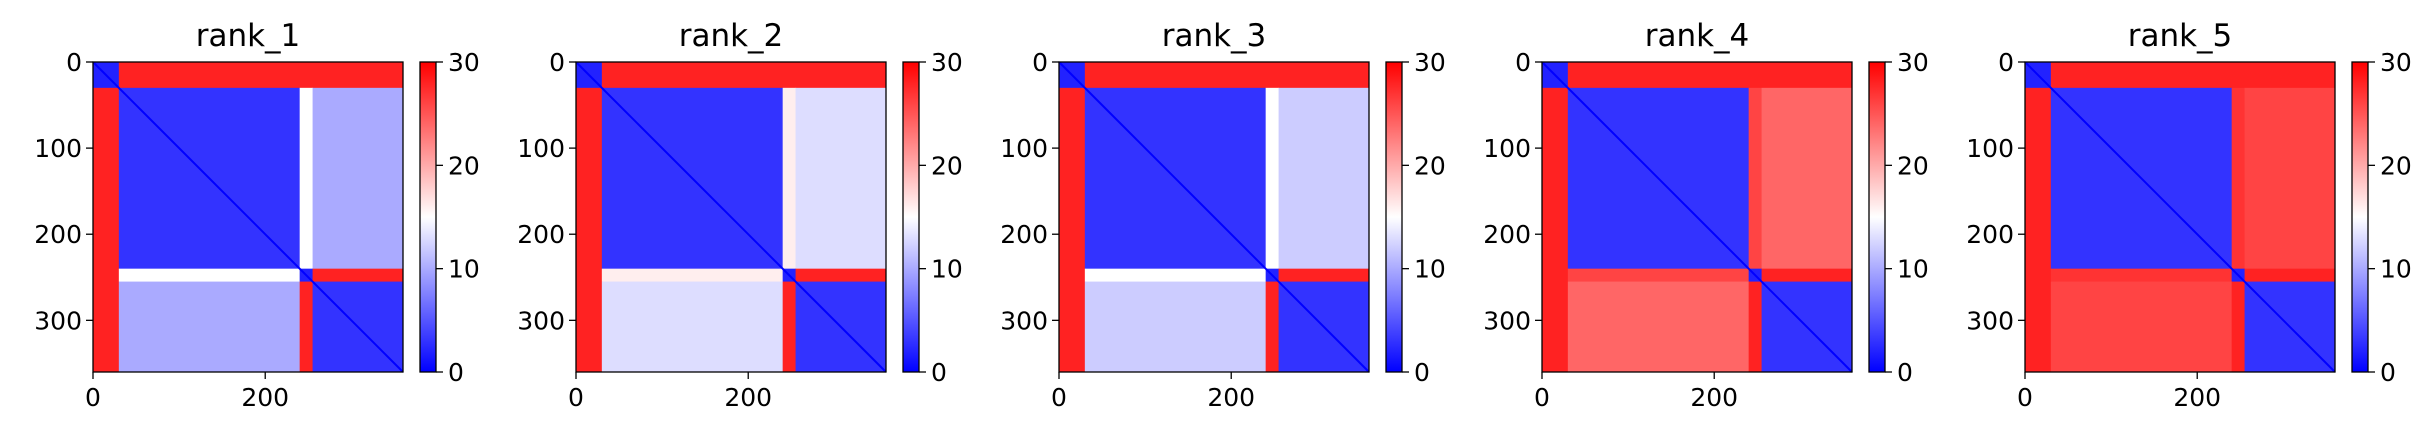 The image size is (2435, 438). I want to click on panel-title: rank_1, so click(248, 36).